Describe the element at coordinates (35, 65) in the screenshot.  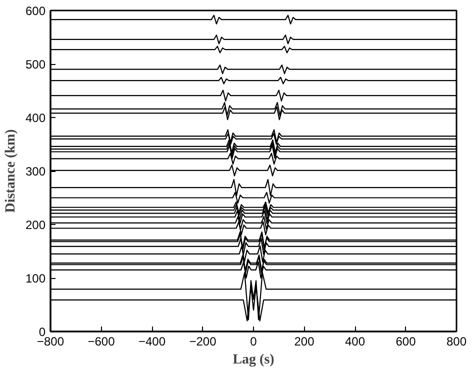
I see `y-tick-label: 500` at that location.